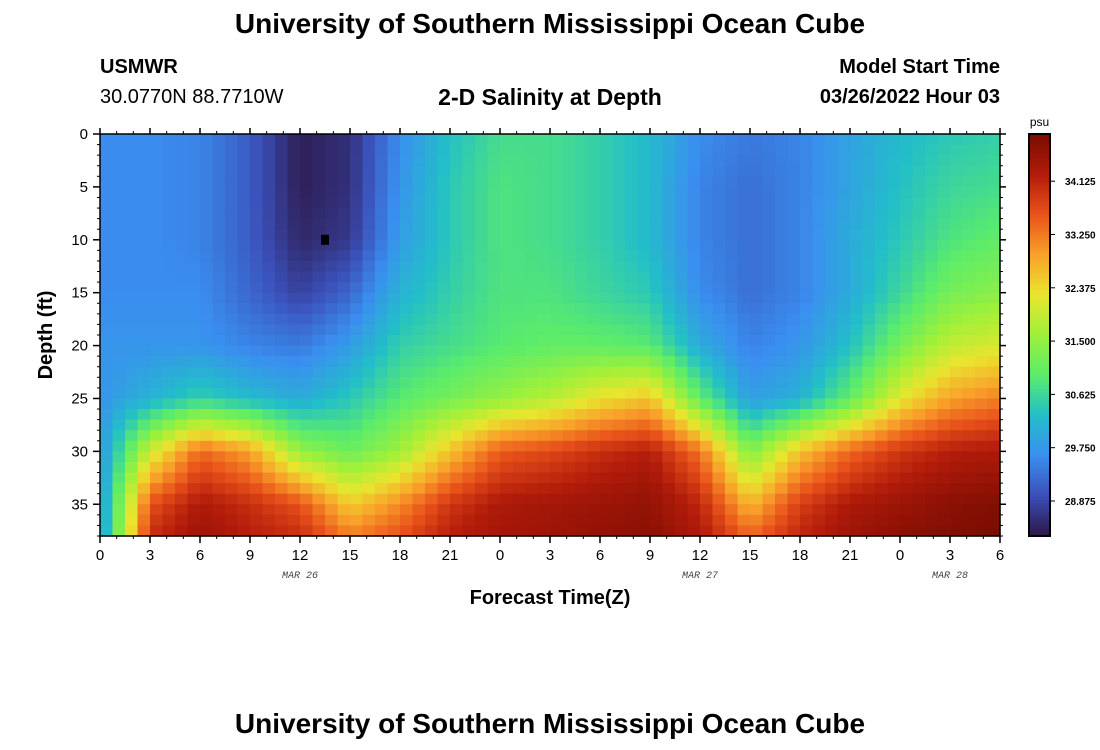  Describe the element at coordinates (1080, 182) in the screenshot. I see `colorbar-tick-label: 34.125` at that location.